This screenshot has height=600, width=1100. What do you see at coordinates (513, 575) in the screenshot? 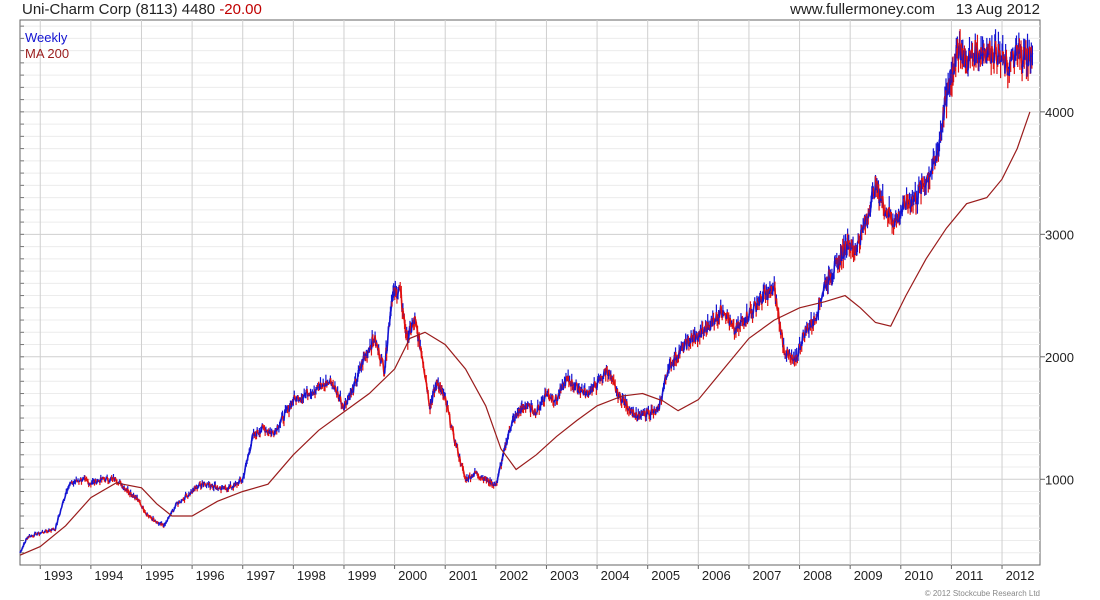
I see `x-tick-label: 2002` at bounding box center [513, 575].